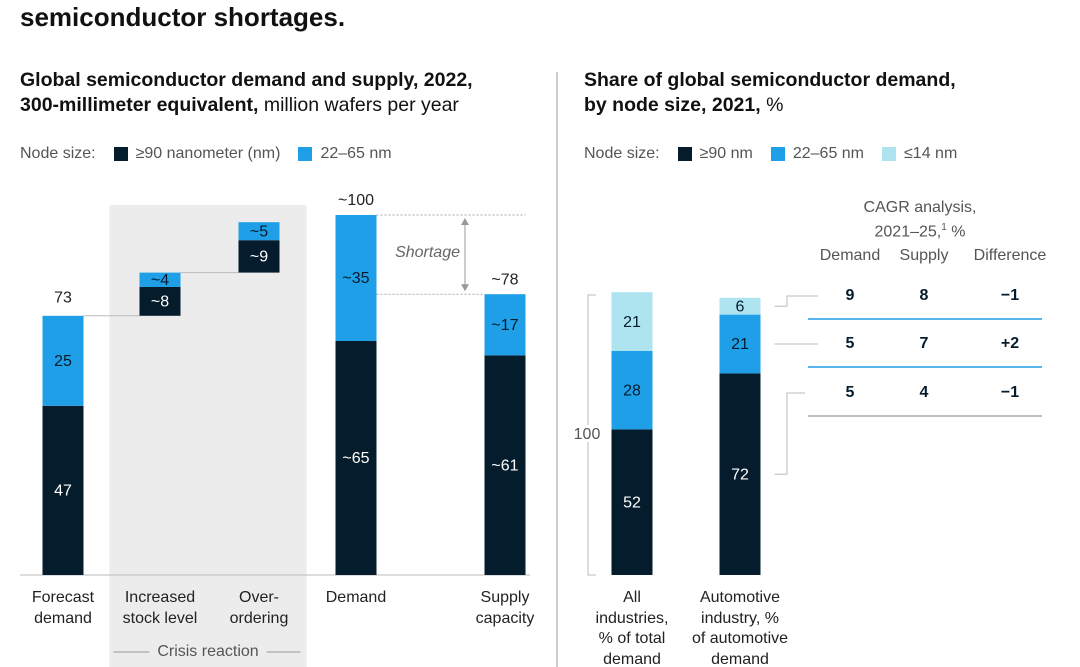 Image resolution: width=1080 pixels, height=667 pixels. Describe the element at coordinates (1010, 255) in the screenshot. I see `column-header: Difference` at that location.